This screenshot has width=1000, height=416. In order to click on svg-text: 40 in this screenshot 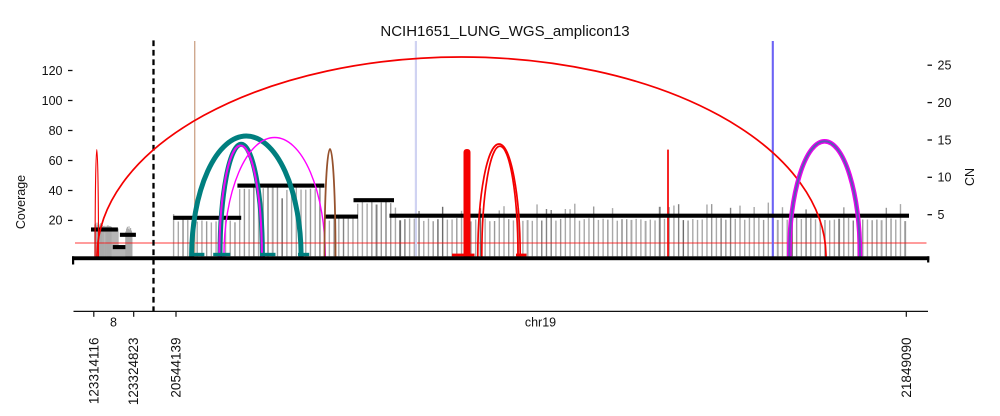, I will do `click(56, 191)`.